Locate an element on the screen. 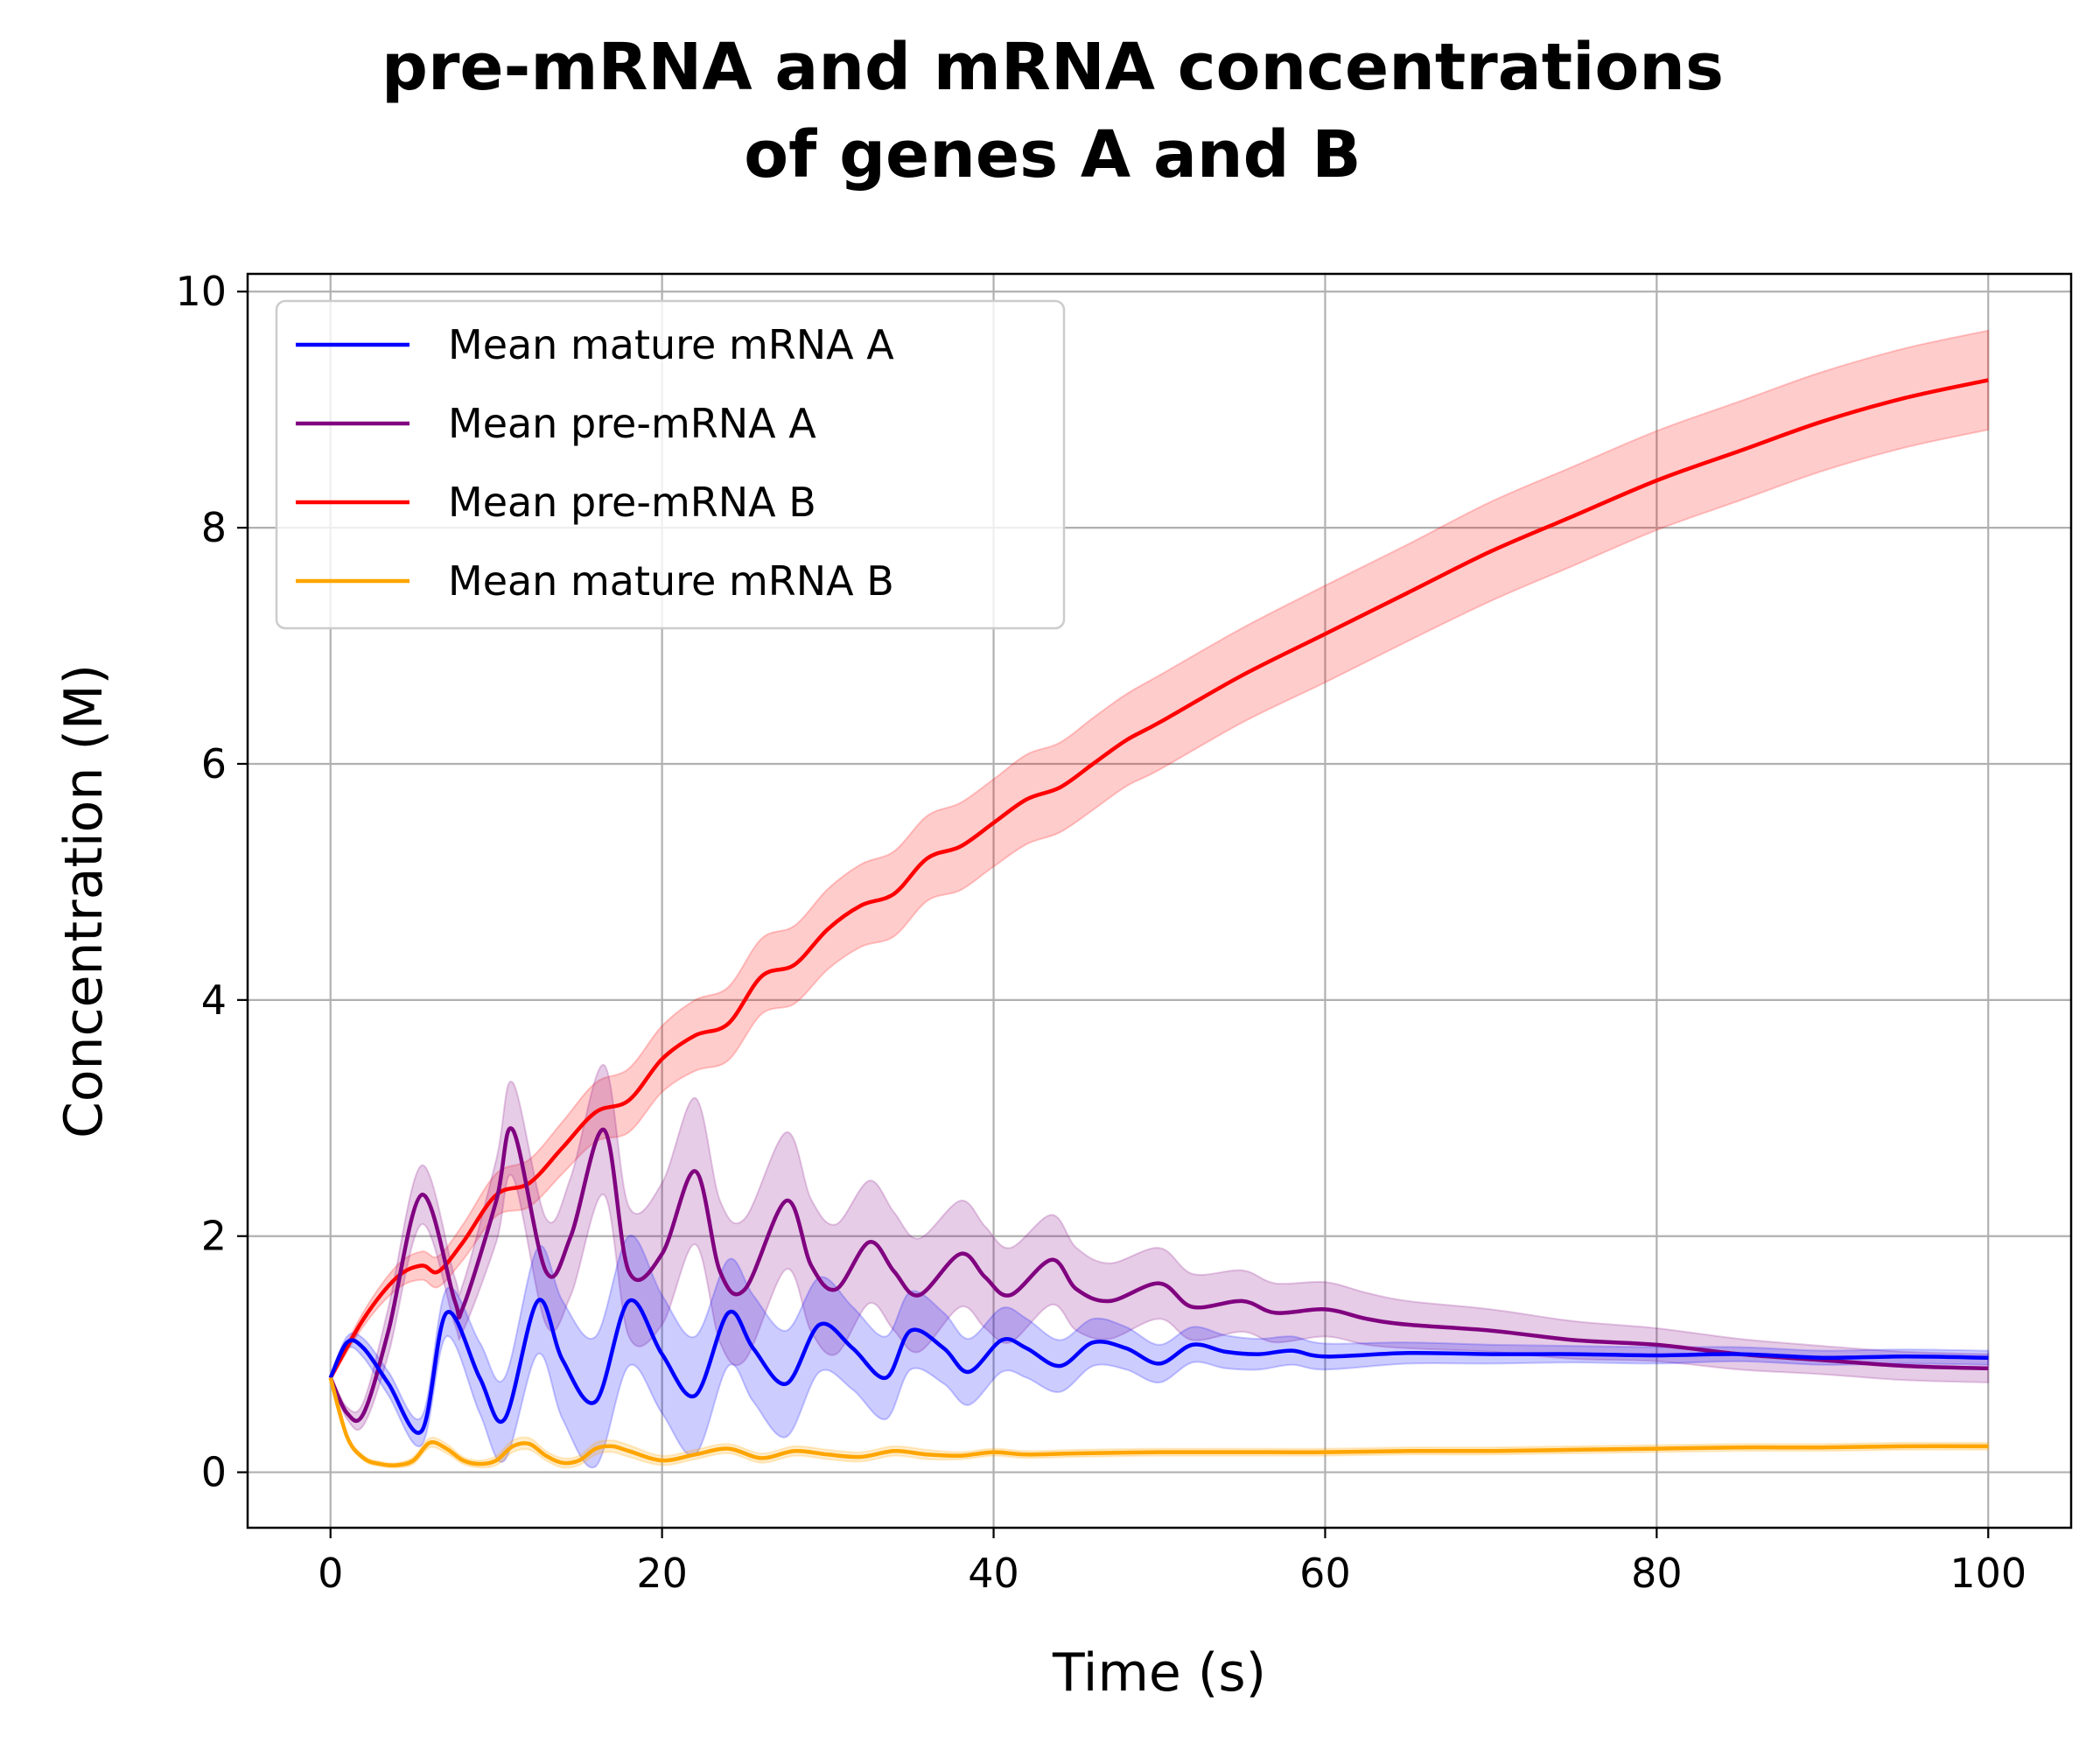  x-tick-label: 60 is located at coordinates (1325, 1573).